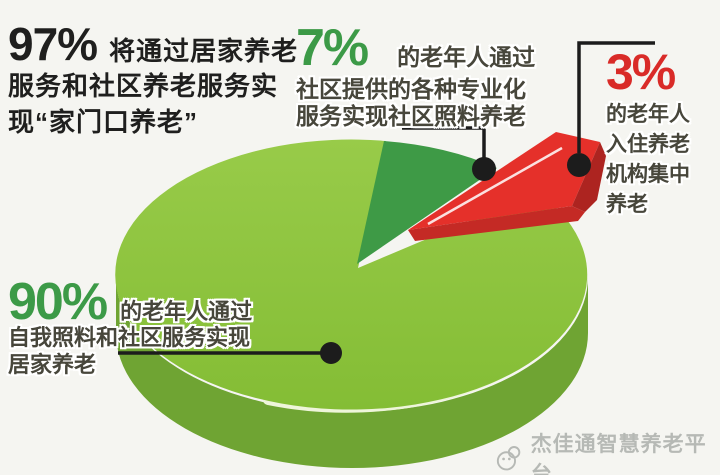  Describe the element at coordinates (186, 311) in the screenshot. I see `annotation-90-line1: 的老年人通过` at that location.